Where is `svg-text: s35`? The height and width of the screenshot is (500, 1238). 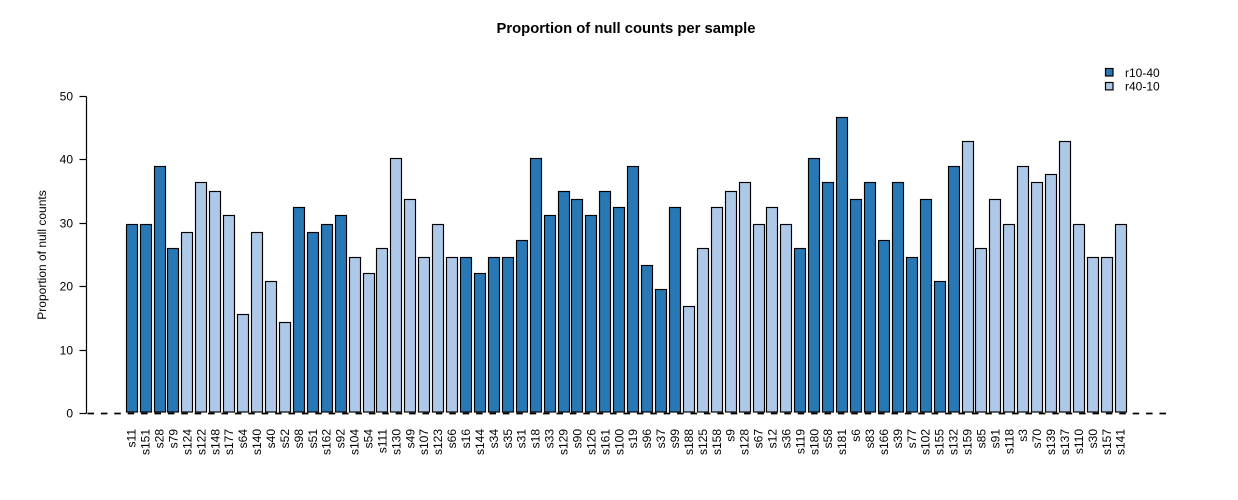
svg-text: s35 is located at coordinates (508, 439).